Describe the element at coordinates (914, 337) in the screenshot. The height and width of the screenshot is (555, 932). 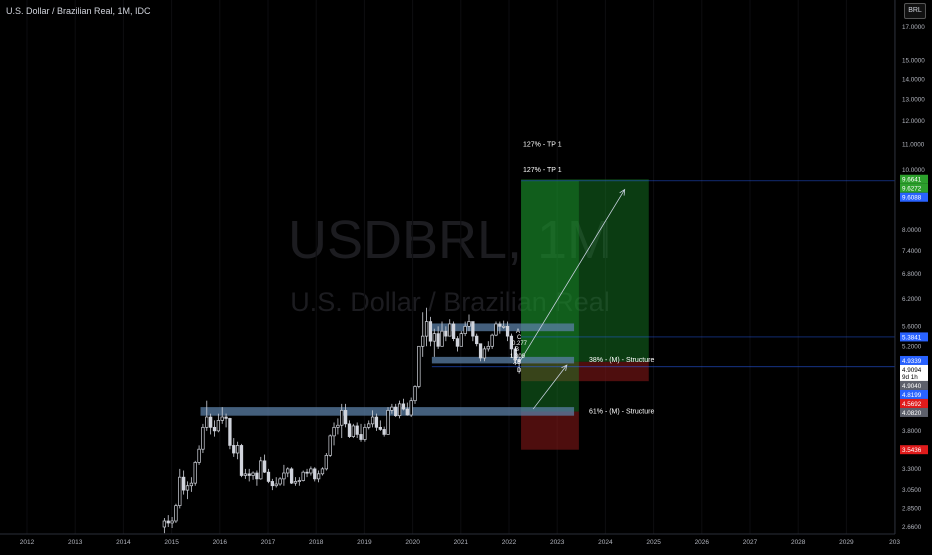
I see `price-label: 5.3841` at that location.